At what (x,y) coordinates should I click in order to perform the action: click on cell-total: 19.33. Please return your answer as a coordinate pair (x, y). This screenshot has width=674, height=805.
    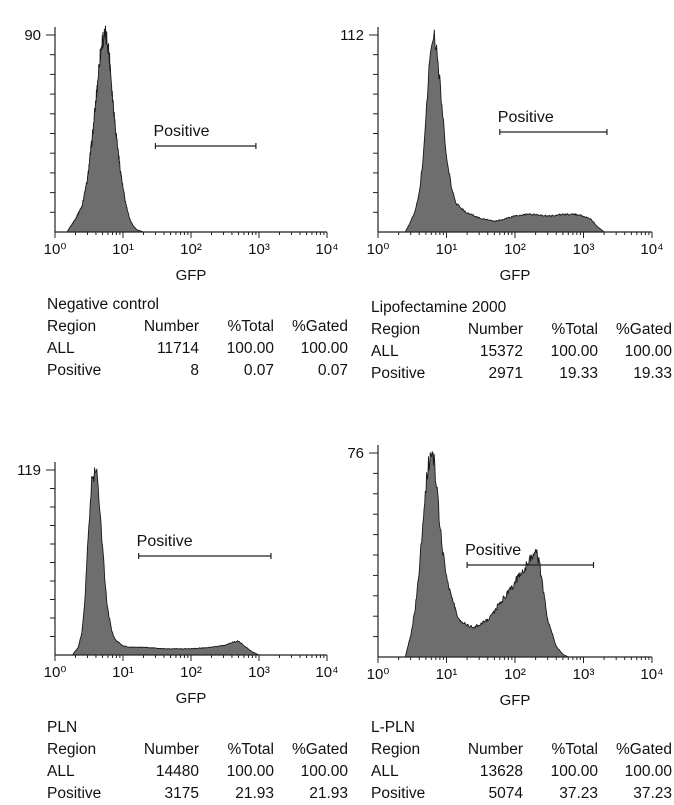
    Looking at the image, I should click on (578, 373).